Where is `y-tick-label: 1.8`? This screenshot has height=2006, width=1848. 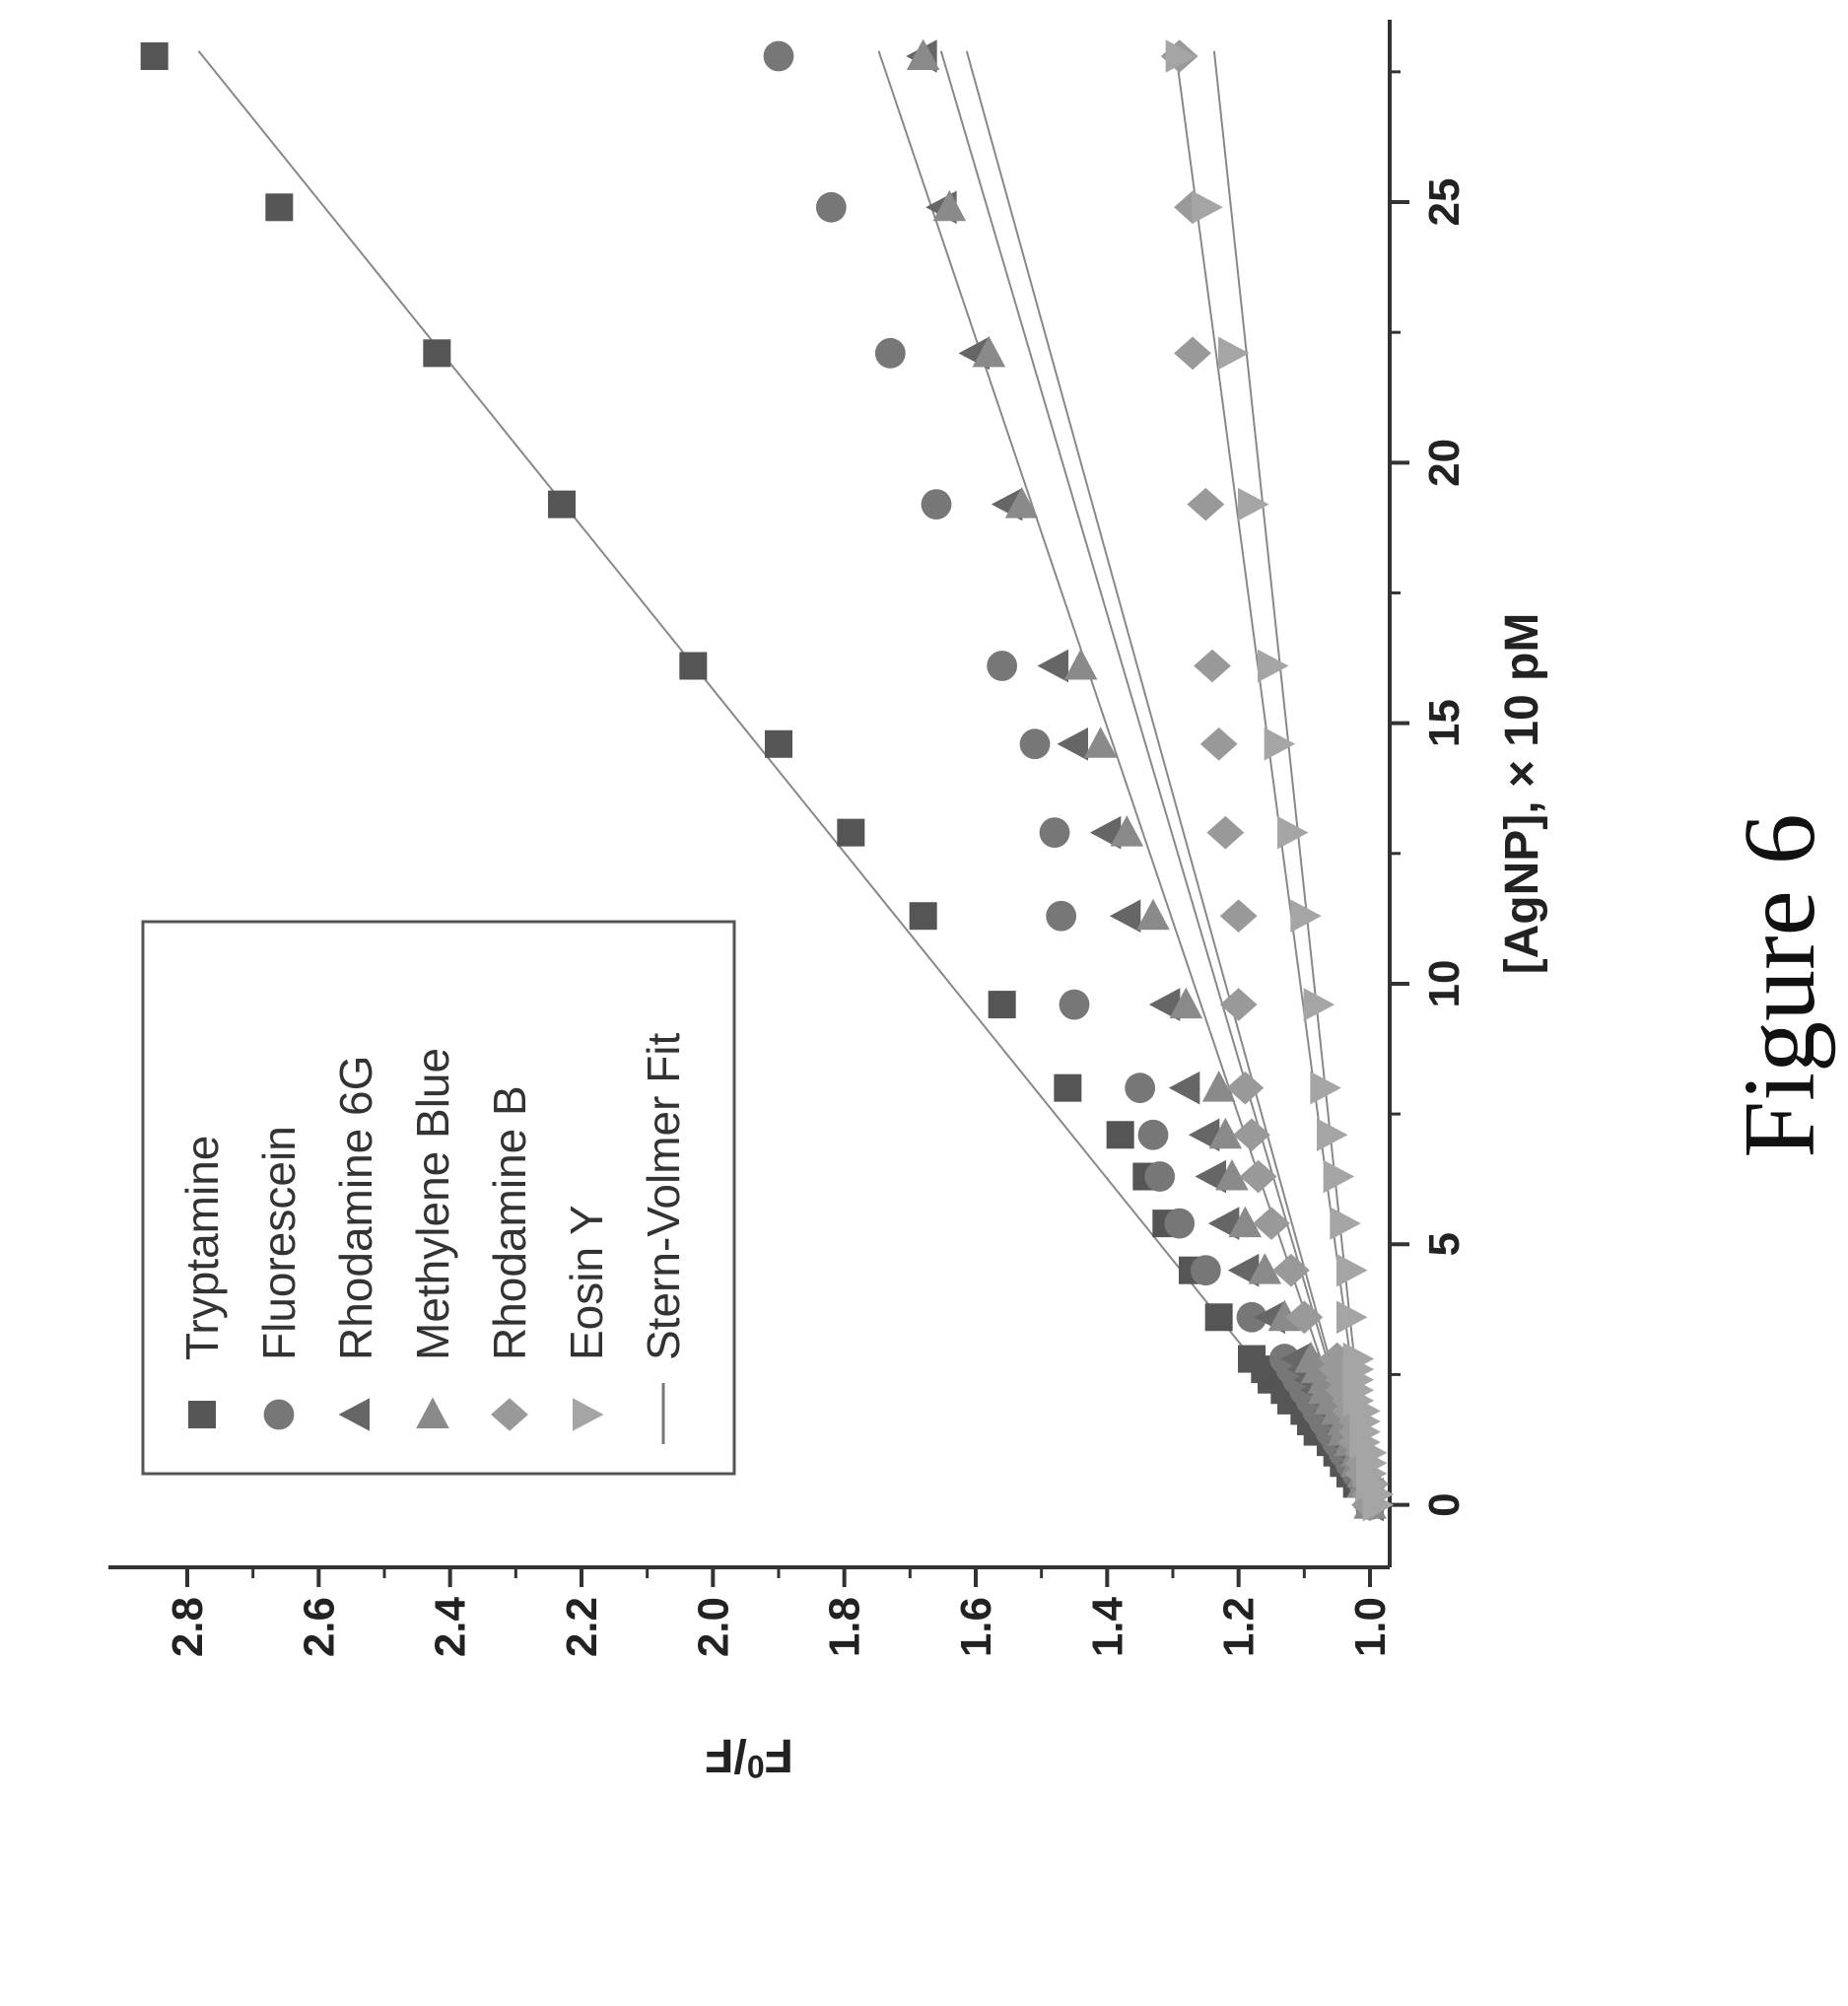
y-tick-label: 1.8 is located at coordinates (845, 1627).